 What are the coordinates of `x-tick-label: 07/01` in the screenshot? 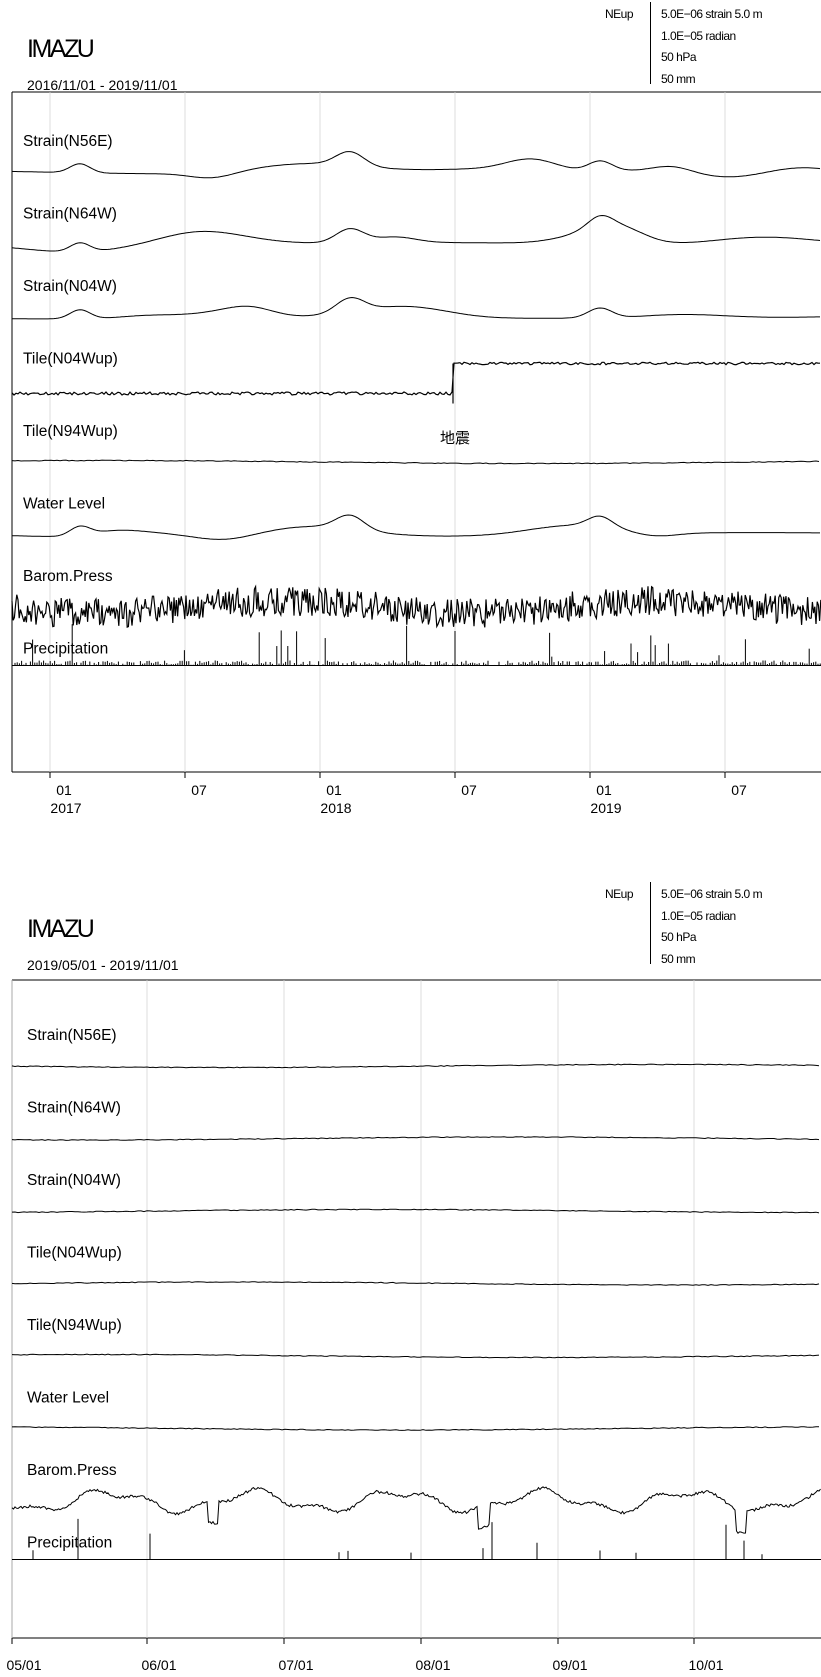 It's located at (295, 1665).